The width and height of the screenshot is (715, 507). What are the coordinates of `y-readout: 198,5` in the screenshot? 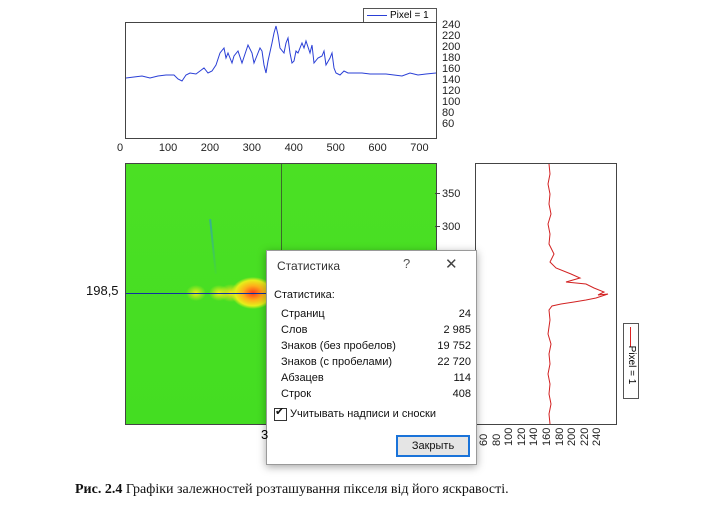 It's located at (102, 290).